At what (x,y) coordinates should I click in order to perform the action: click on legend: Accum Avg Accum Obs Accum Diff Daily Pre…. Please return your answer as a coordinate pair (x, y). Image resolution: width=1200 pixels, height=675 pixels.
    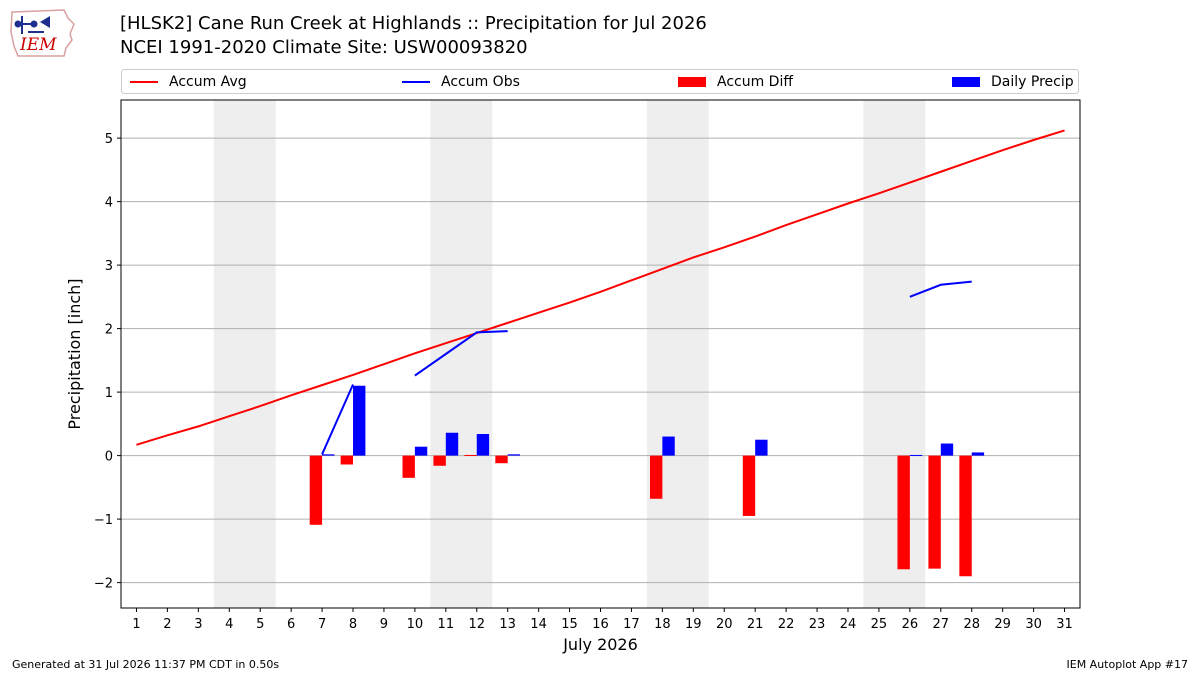
    Looking at the image, I should click on (600, 81).